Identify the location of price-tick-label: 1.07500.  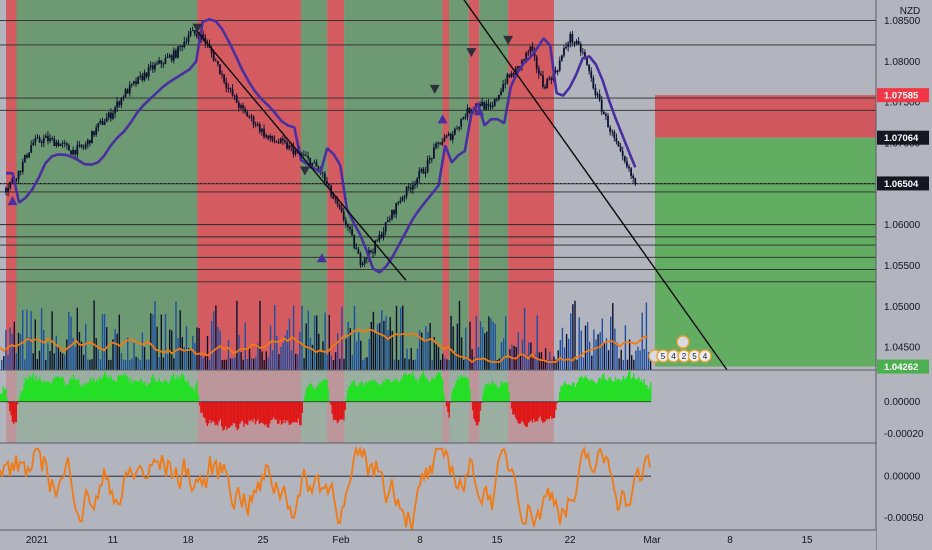
(902, 103).